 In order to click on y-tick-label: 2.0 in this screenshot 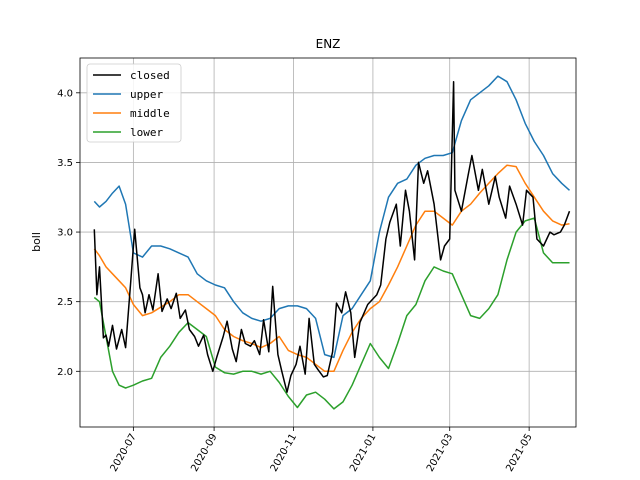, I will do `click(65, 372)`.